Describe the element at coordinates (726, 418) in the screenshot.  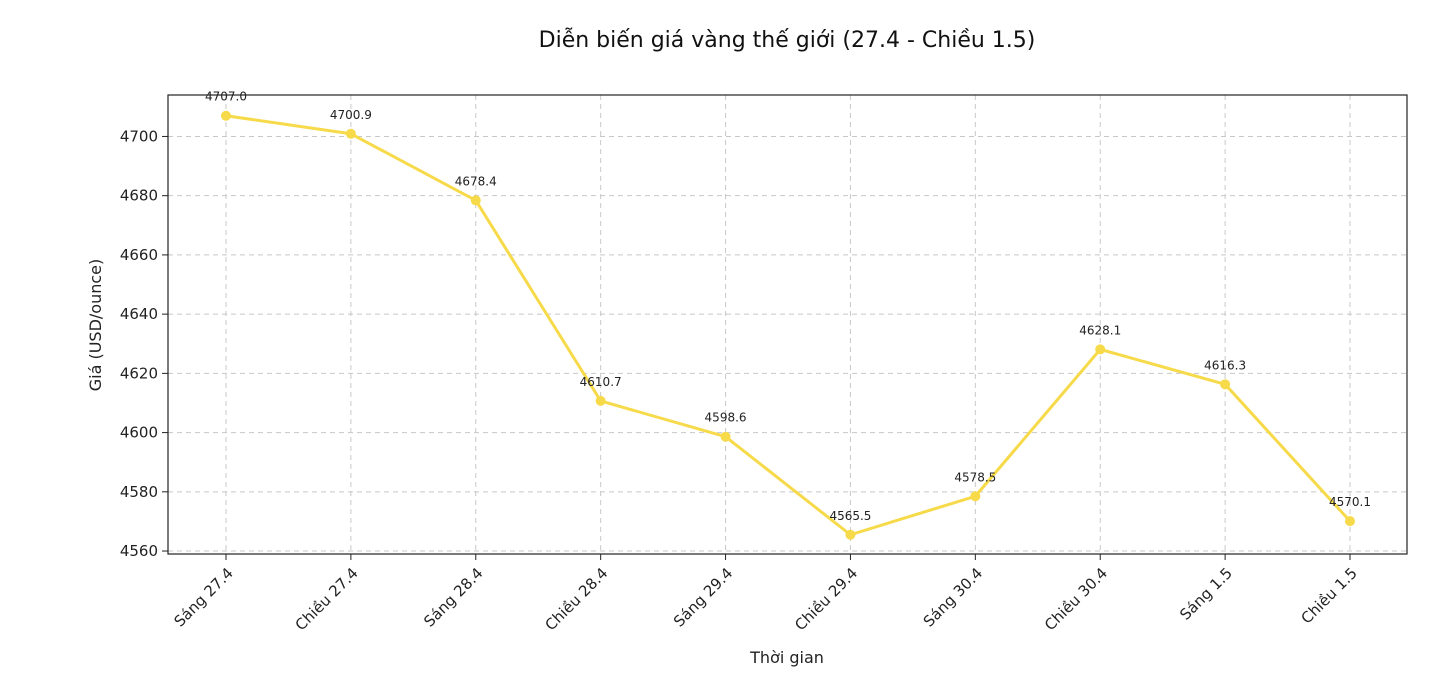
I see `data-label: 4598.6` at that location.